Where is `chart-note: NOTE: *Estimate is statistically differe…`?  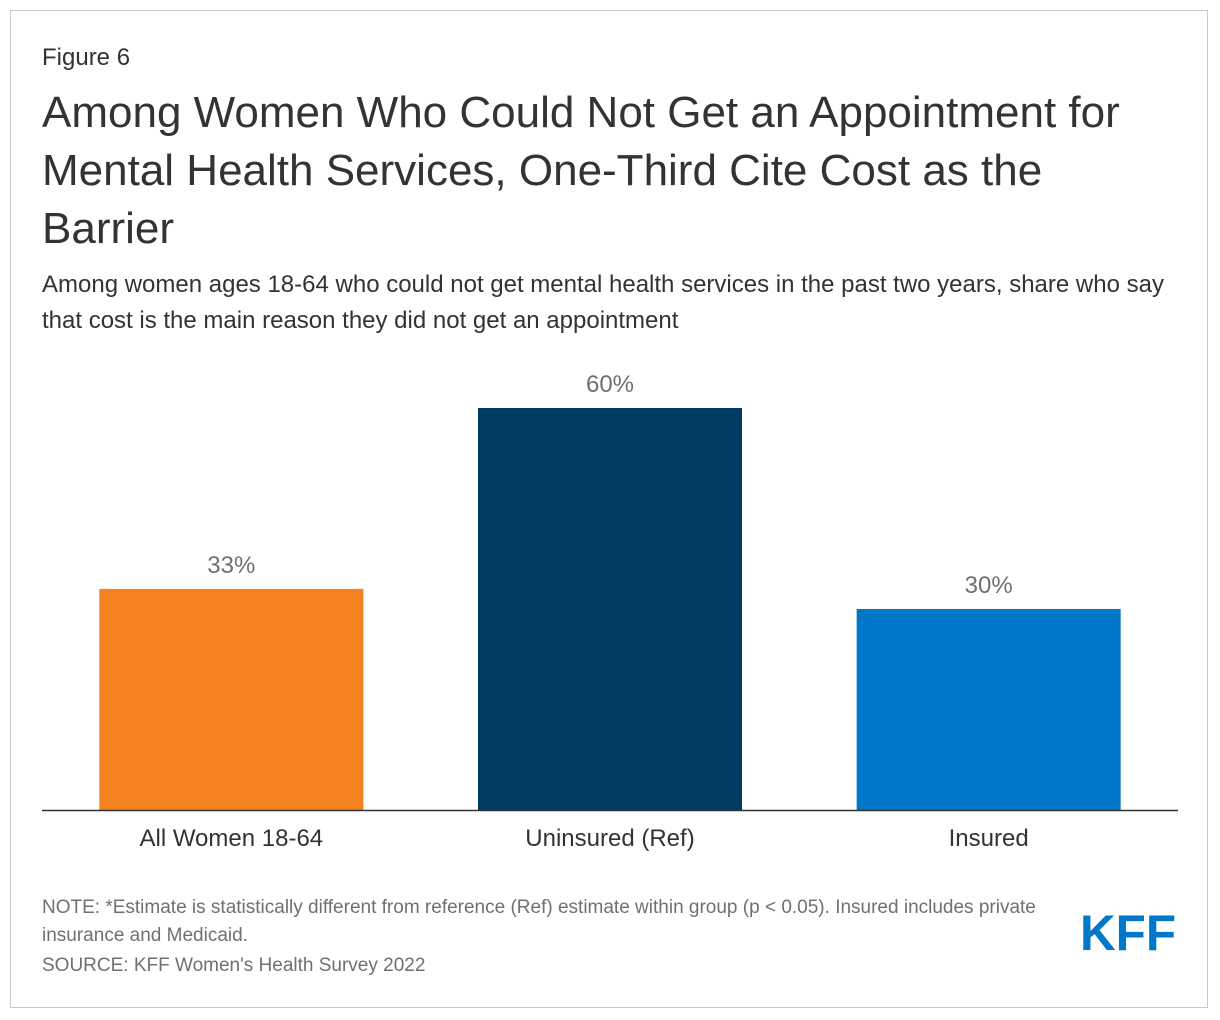
chart-note: NOTE: *Estimate is statistically differe… is located at coordinates (539, 921).